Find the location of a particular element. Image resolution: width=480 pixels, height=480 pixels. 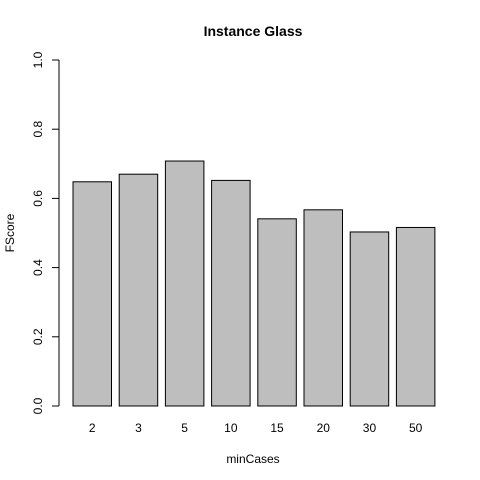

x-tick-labels: 2 3 5 10 15 20 30 50 is located at coordinates (256, 428).